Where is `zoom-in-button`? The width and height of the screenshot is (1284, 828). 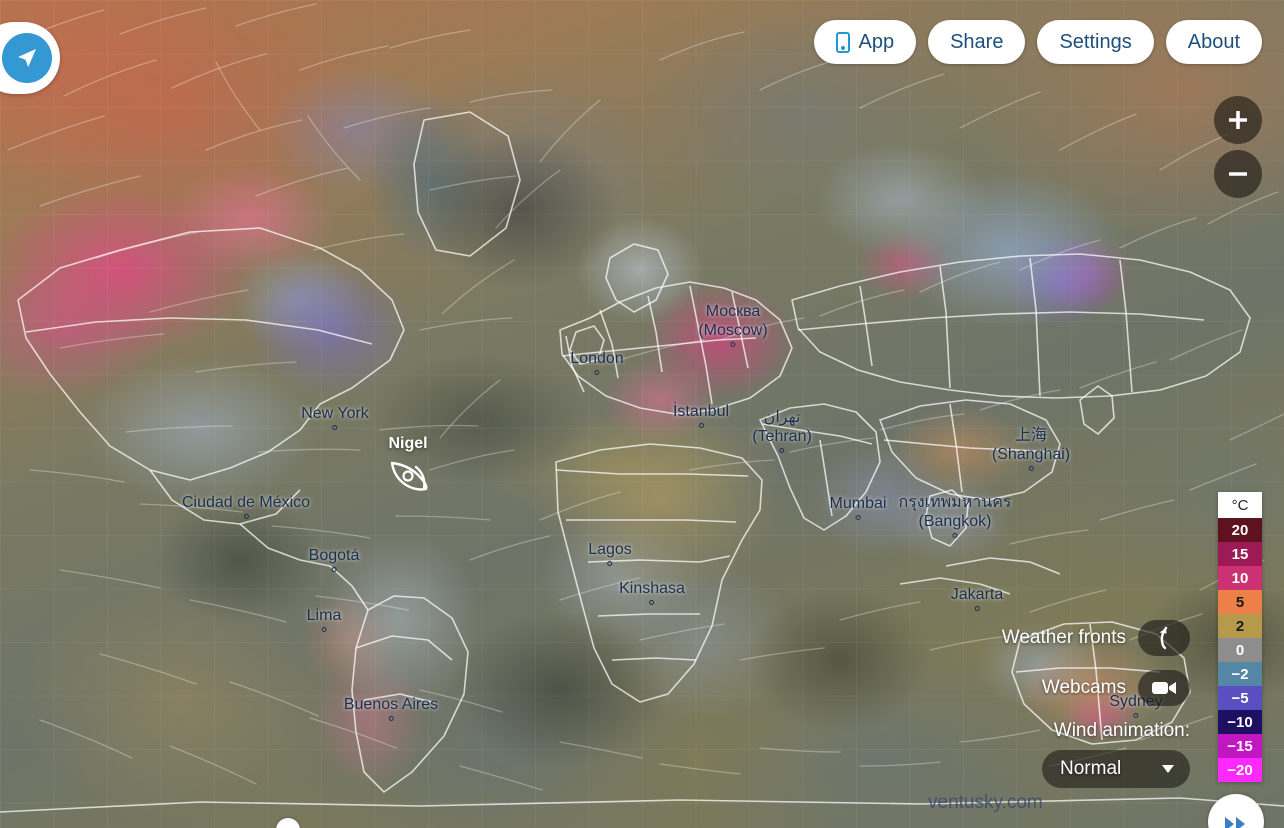 zoom-in-button is located at coordinates (1238, 120).